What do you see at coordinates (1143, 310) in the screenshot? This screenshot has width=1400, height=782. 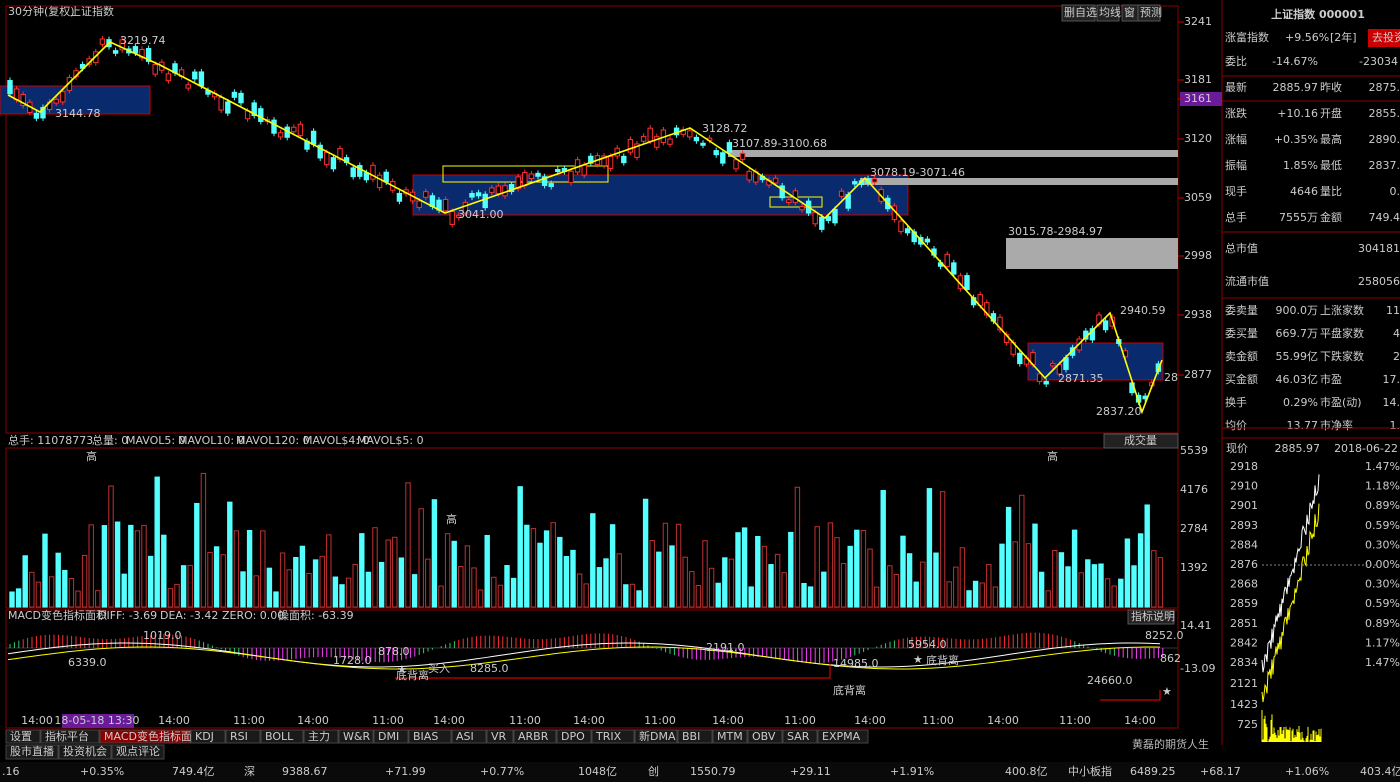 I see `price-annotation: 2940.59` at bounding box center [1143, 310].